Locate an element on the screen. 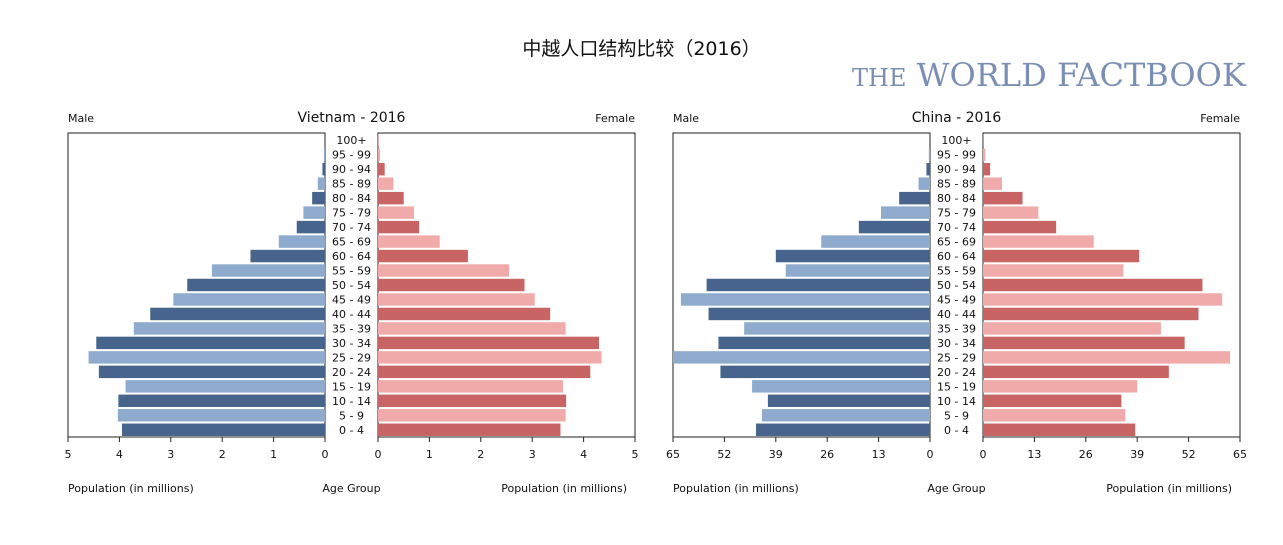 The height and width of the screenshot is (545, 1283). china-female-tick-label: 65 is located at coordinates (1240, 454).